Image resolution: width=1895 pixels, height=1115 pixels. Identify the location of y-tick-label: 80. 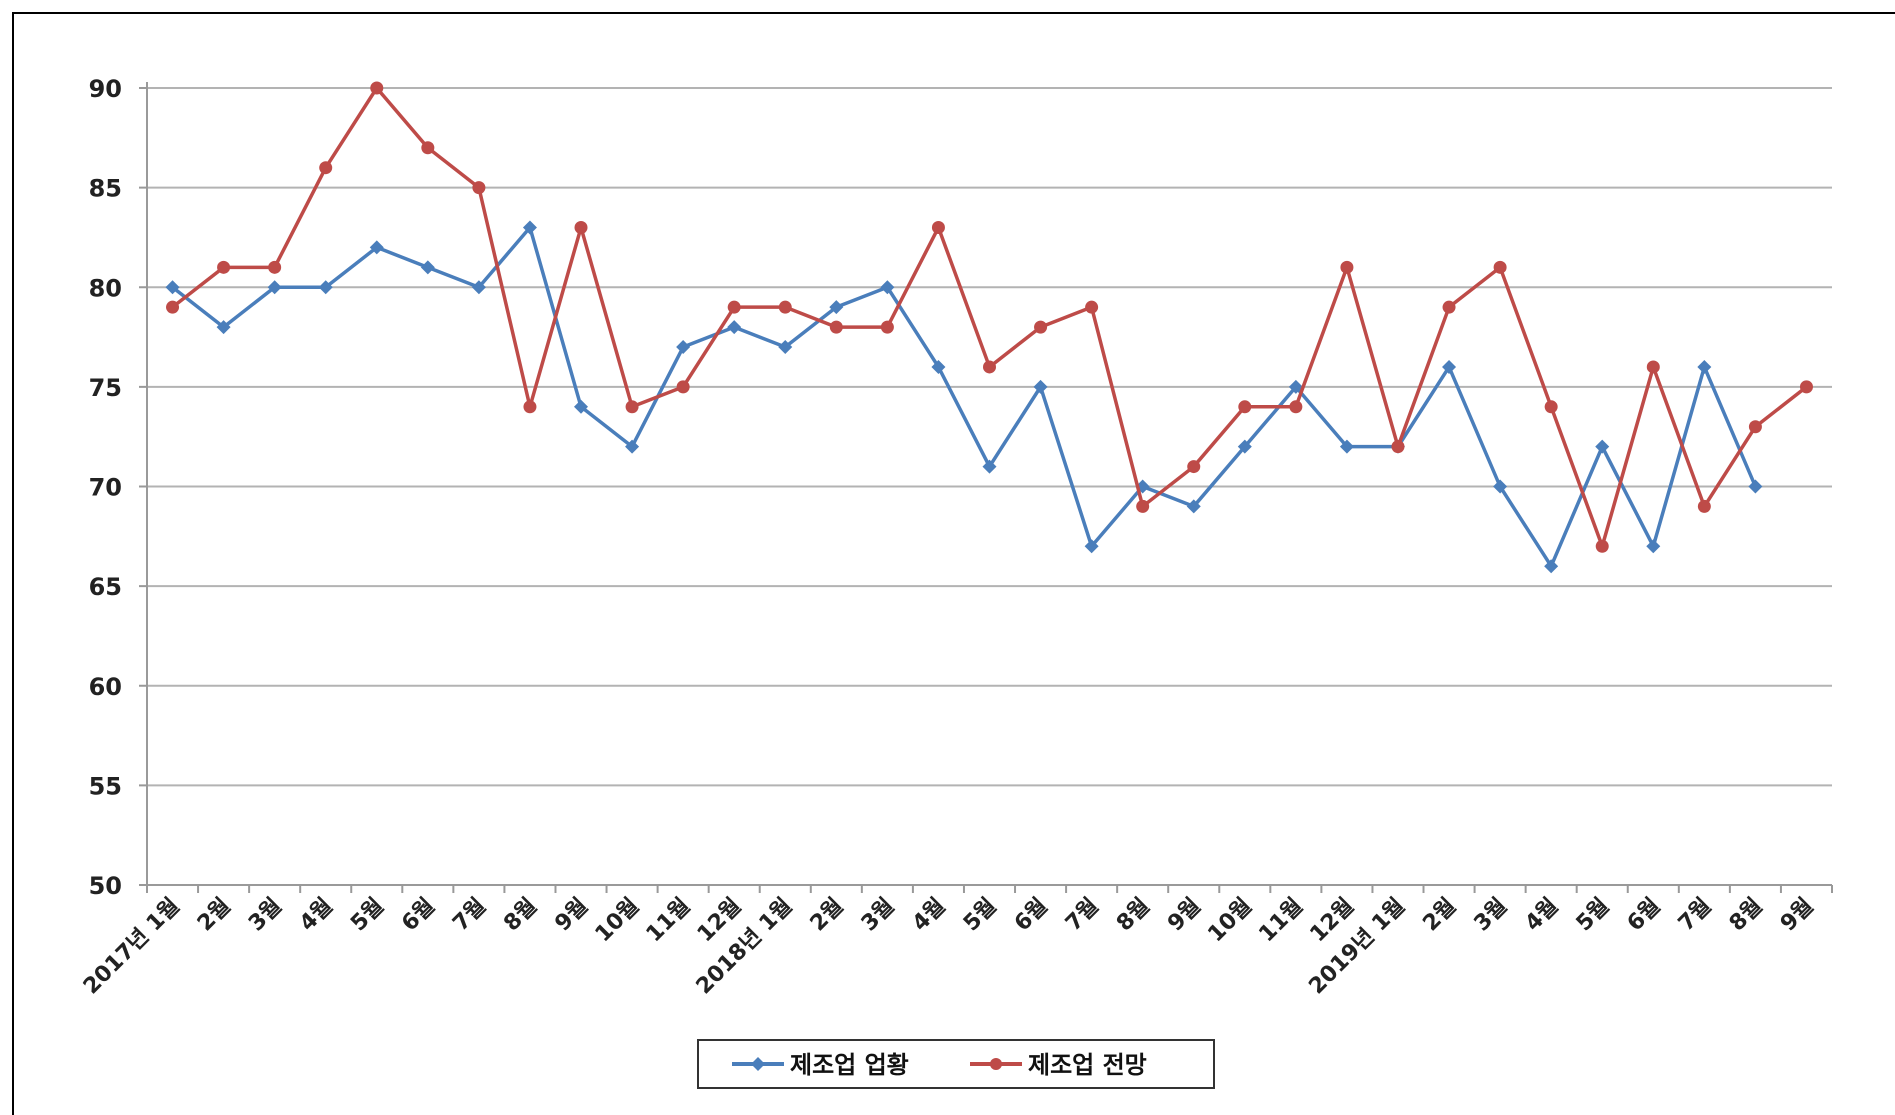
(105, 288).